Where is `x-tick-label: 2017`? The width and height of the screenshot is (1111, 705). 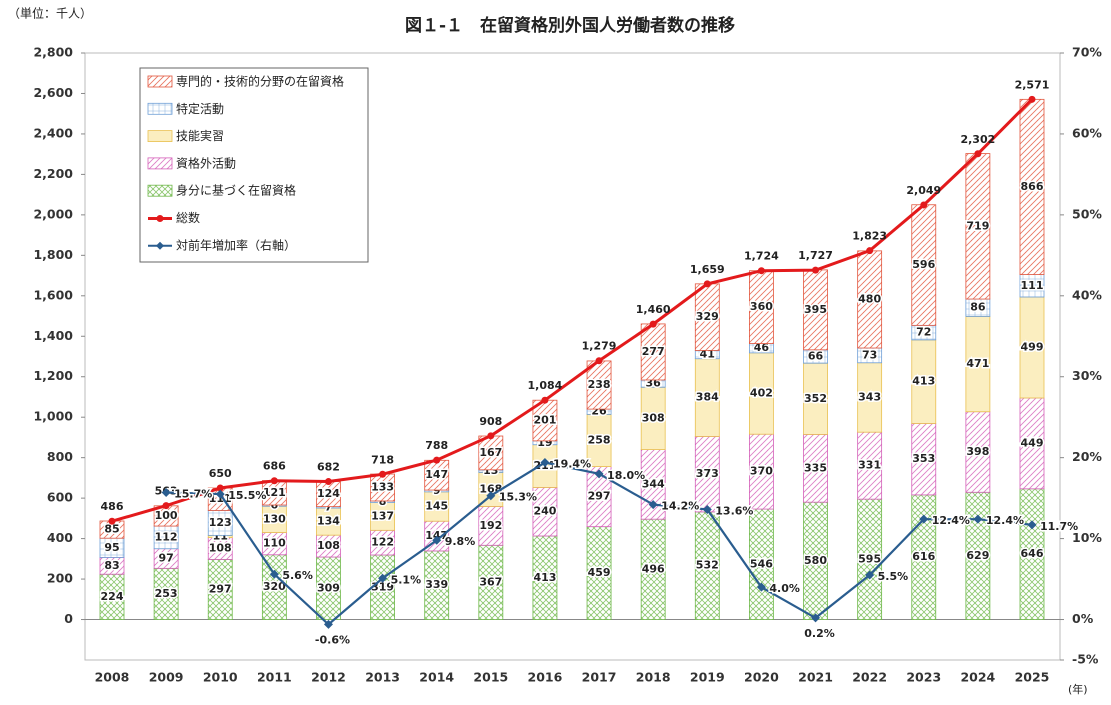
x-tick-label: 2017 is located at coordinates (599, 677).